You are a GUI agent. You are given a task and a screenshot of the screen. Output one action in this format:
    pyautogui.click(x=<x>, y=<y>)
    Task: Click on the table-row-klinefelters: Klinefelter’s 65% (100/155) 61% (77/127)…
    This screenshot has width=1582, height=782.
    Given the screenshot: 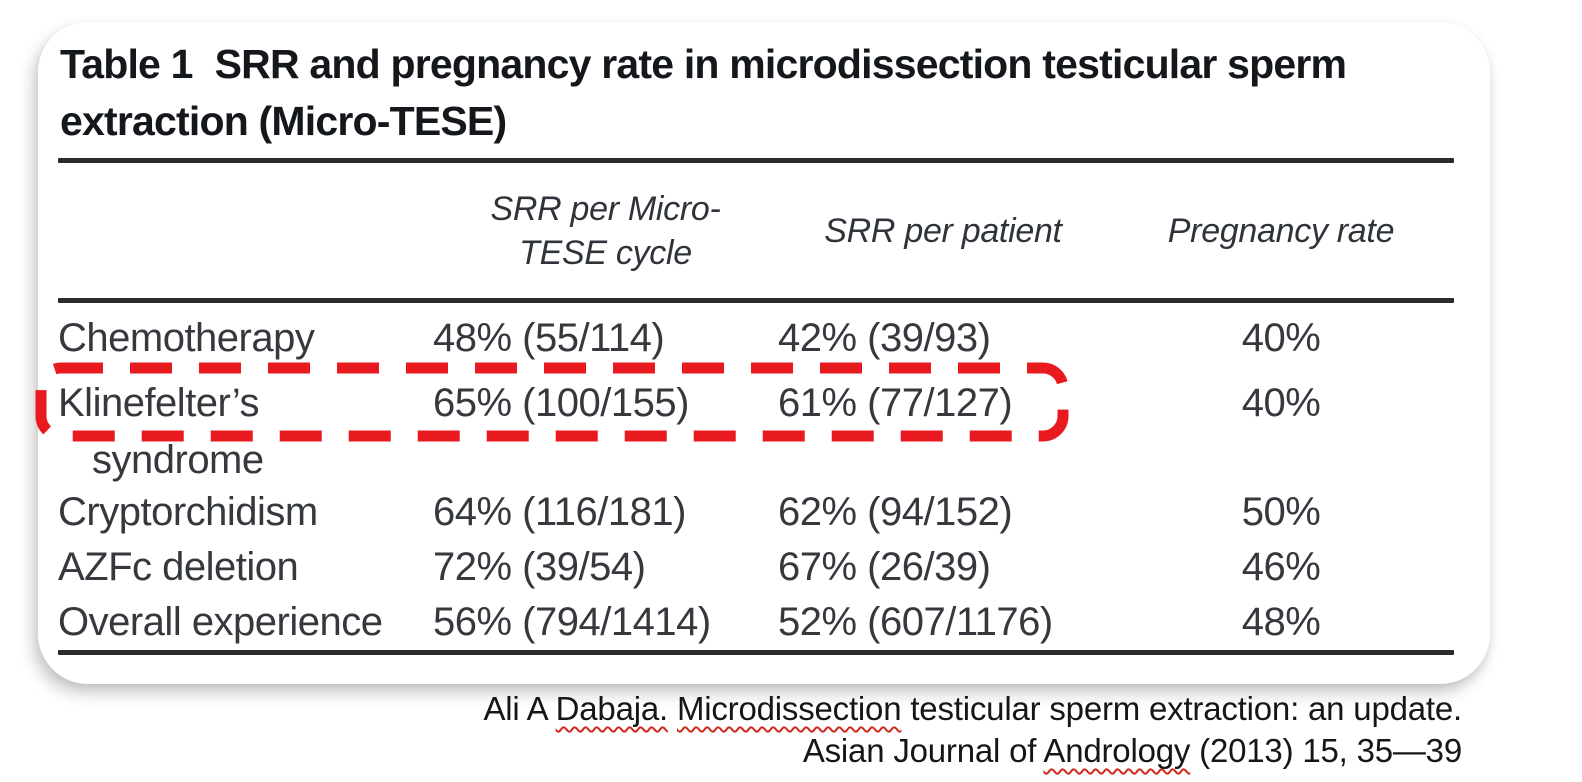 What is the action you would take?
    pyautogui.click(x=756, y=403)
    